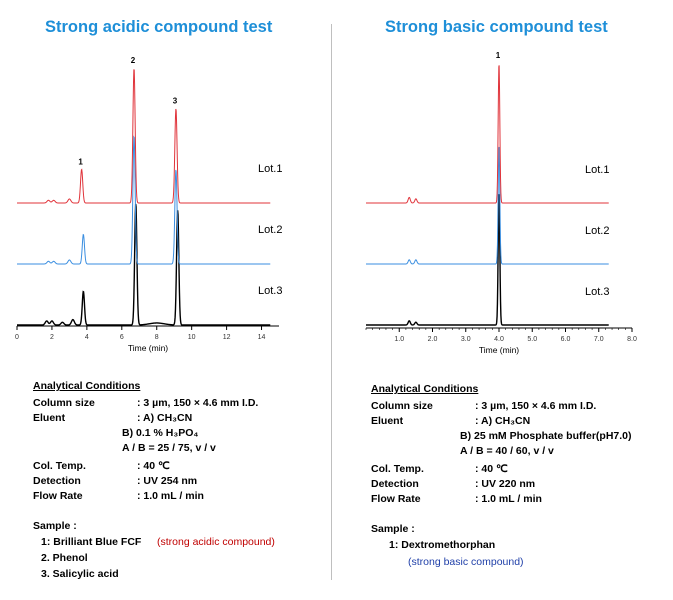 The height and width of the screenshot is (600, 673). I want to click on x-tick-label: 2.0, so click(433, 339).